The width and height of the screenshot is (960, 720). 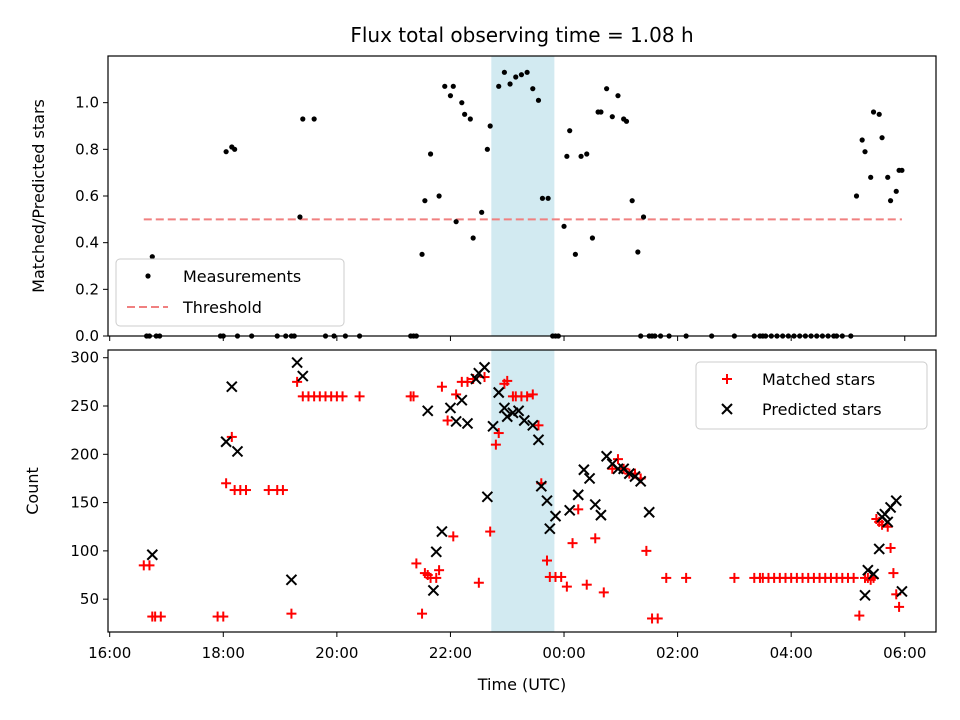 I want to click on legend-matched-marker, so click(x=727, y=379).